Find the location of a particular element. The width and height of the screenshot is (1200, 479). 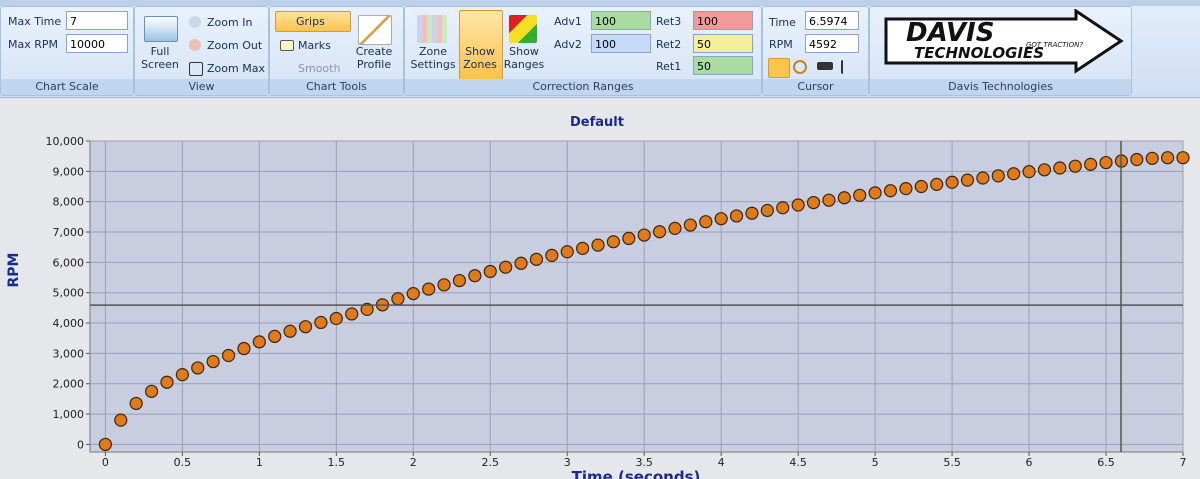

y-tick-label: 7,000 is located at coordinates (69, 232).